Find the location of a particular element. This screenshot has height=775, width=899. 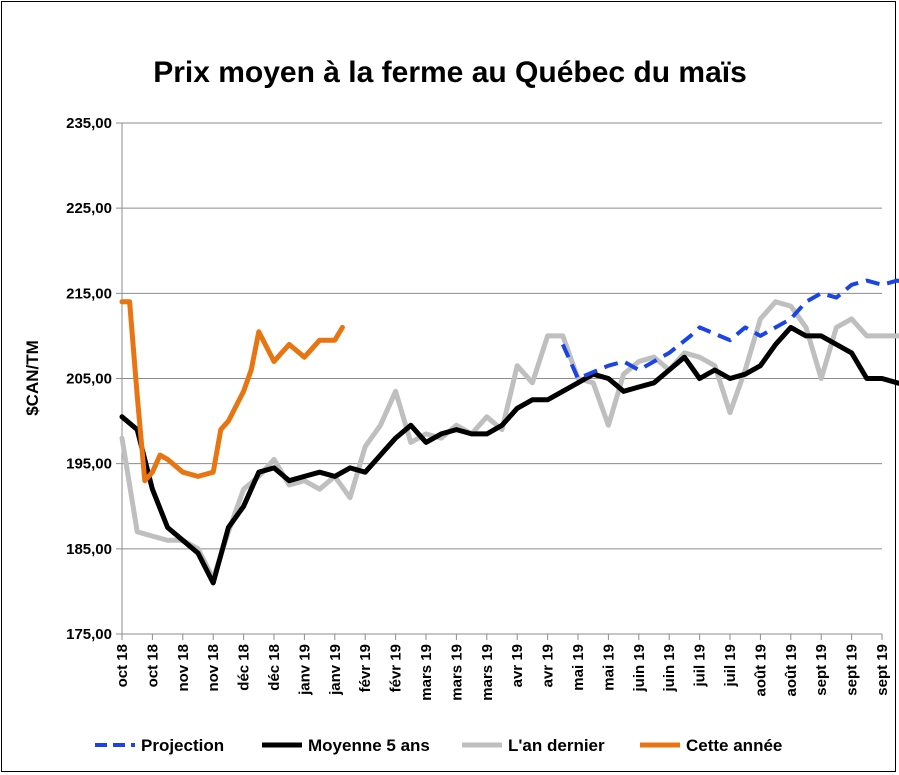

y-tick-label: 205,00 is located at coordinates (89, 379).